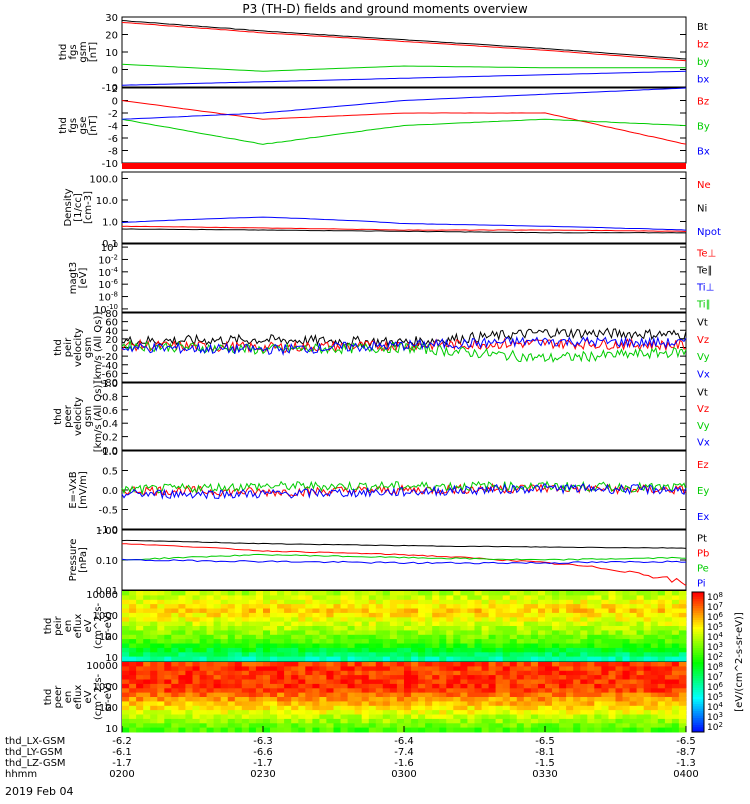 Image resolution: width=750 pixels, height=804 pixels. What do you see at coordinates (108, 511) in the screenshot?
I see `y-tick-label: -0.5` at bounding box center [108, 511].